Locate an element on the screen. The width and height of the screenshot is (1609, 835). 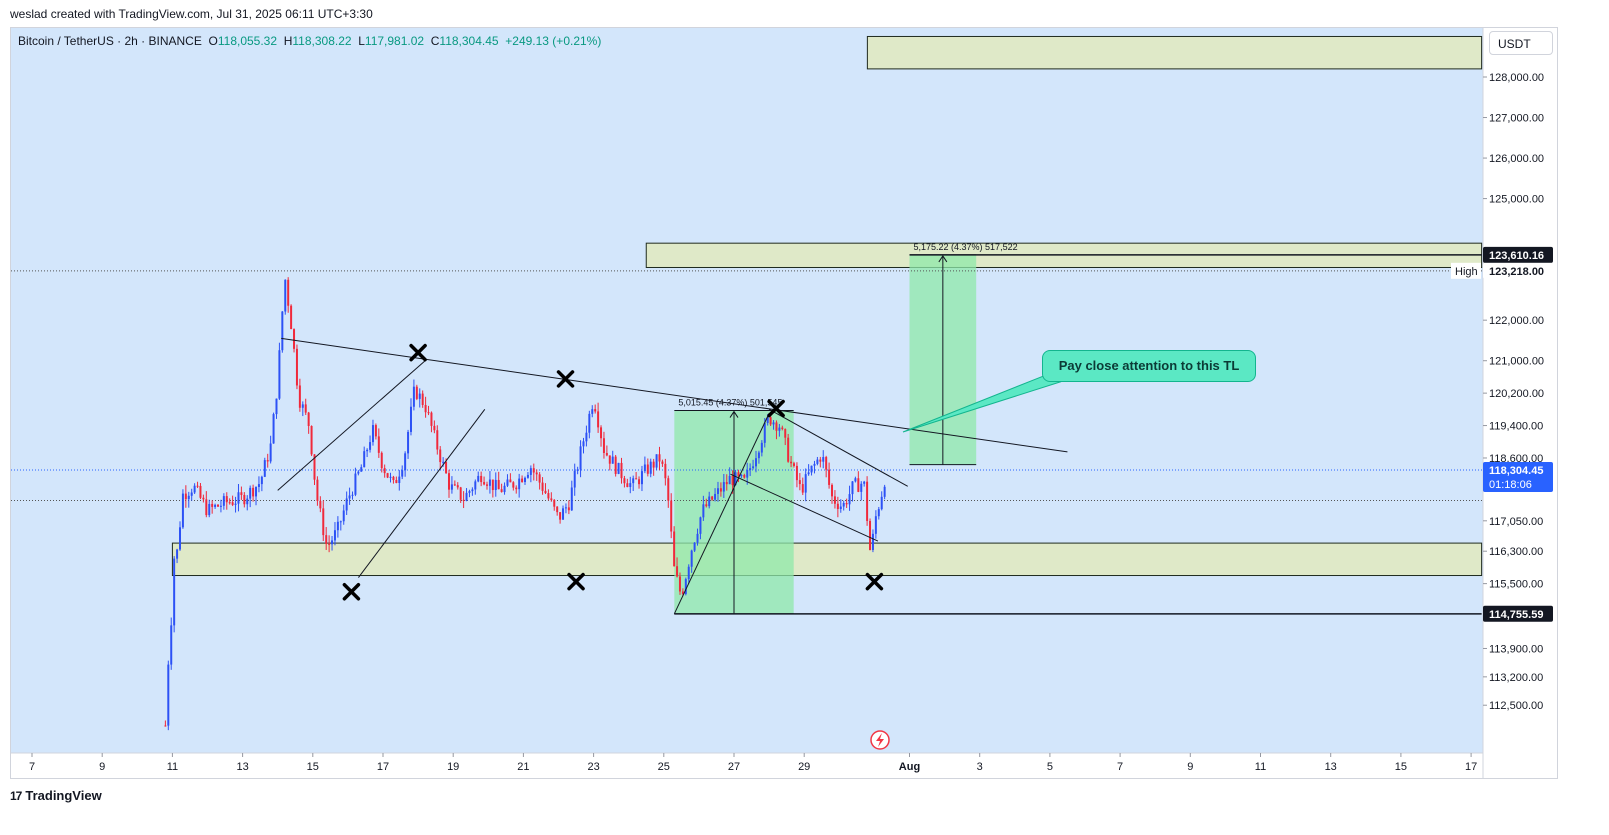
measure-label: 5,175.22 (4.37%) 517,522 is located at coordinates (966, 247).